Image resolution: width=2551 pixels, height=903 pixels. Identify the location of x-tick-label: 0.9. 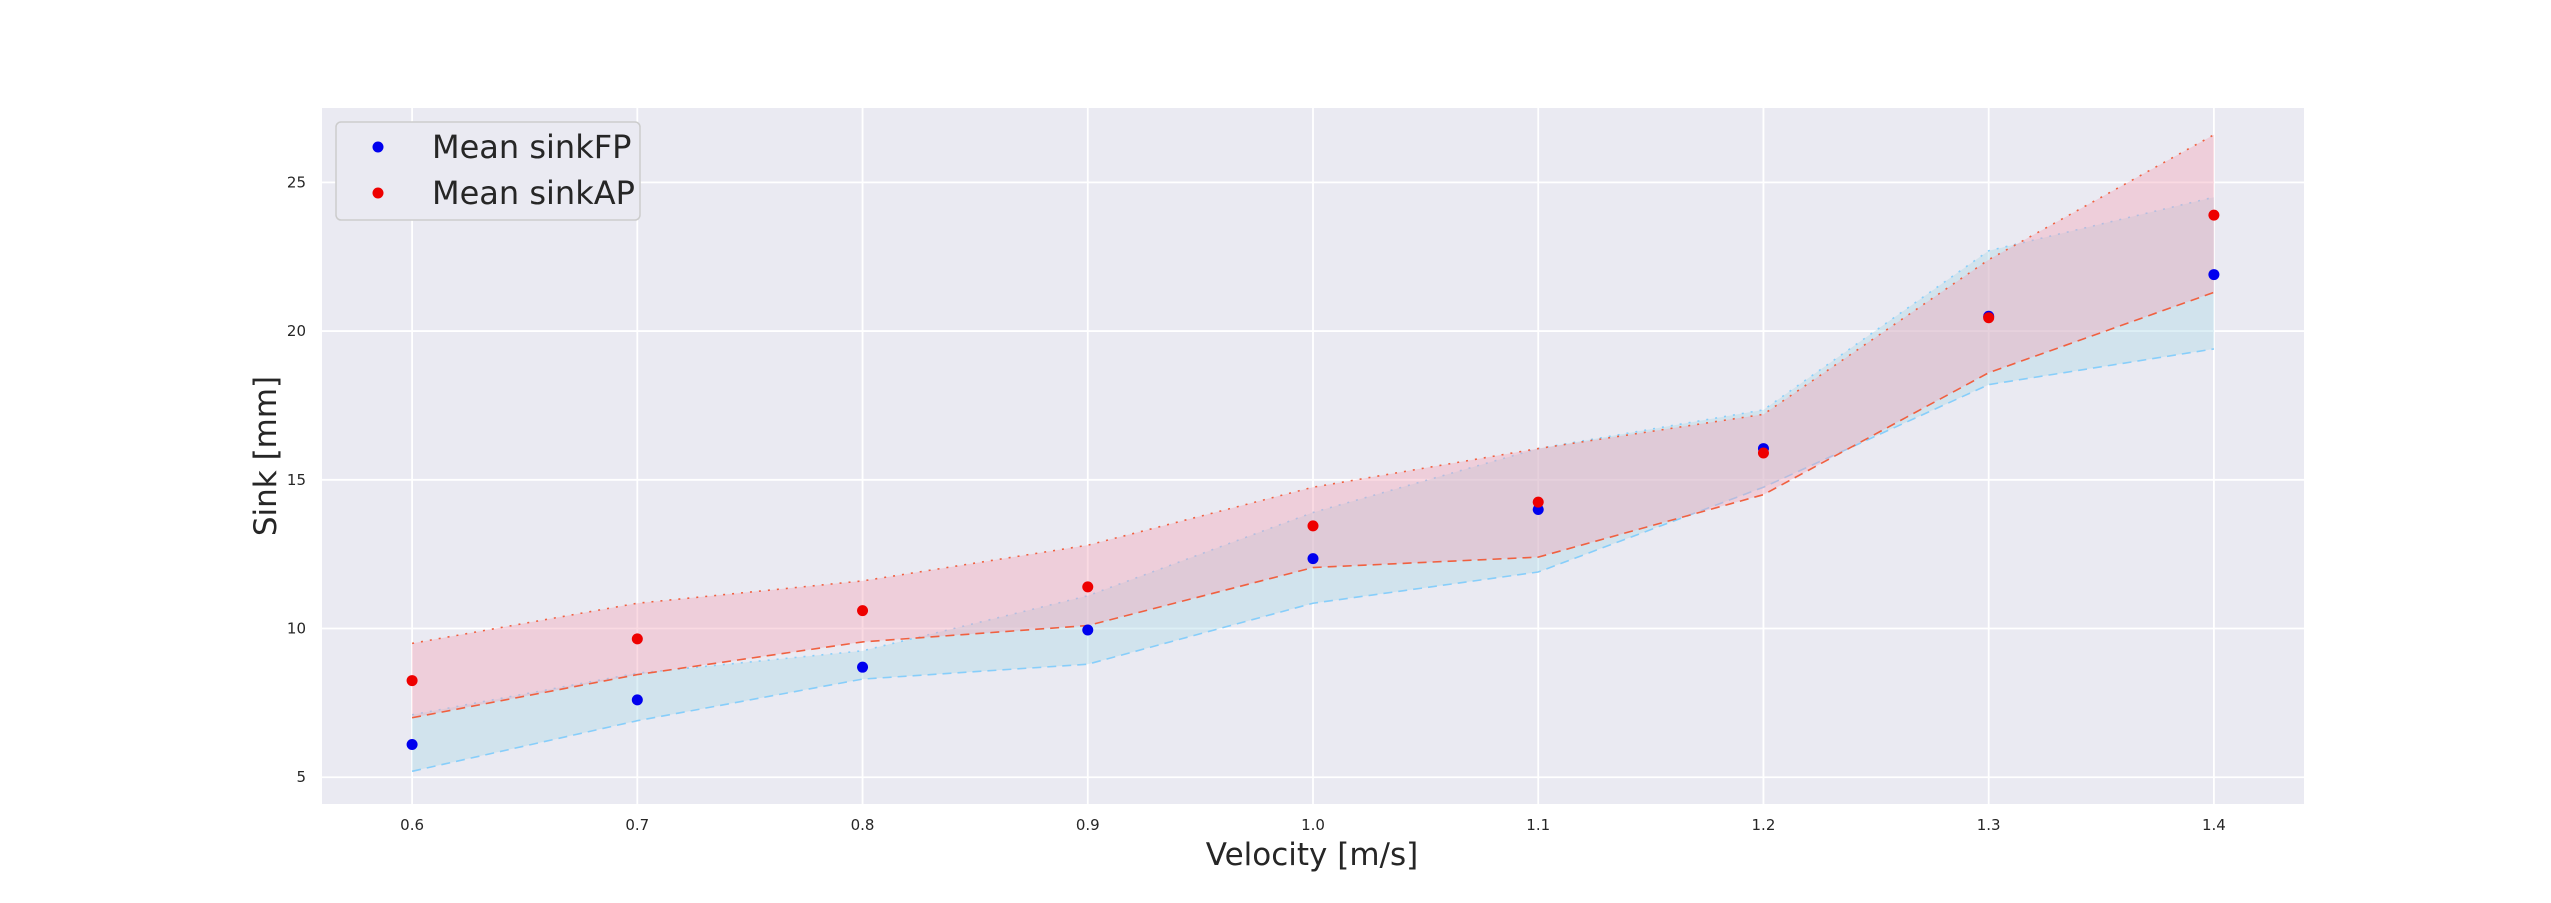
(1088, 825).